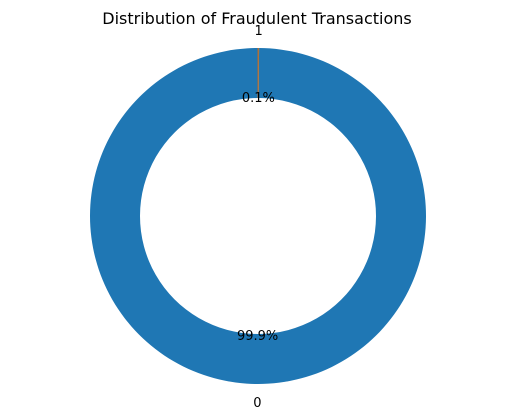 This screenshot has height=418, width=515. I want to click on category-label-0: 0, so click(257, 403).